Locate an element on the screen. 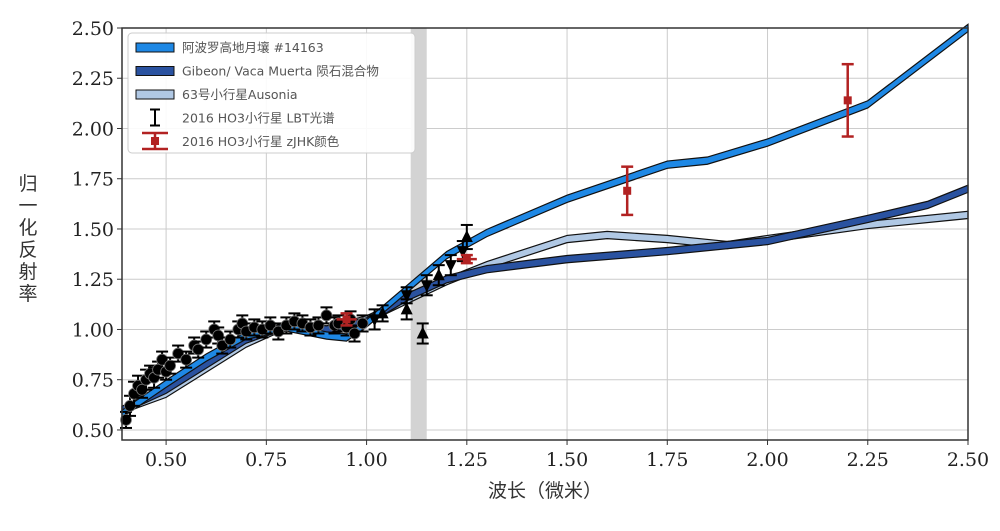 This screenshot has width=1000, height=531. y-tick-label: 0.50 is located at coordinates (93, 431).